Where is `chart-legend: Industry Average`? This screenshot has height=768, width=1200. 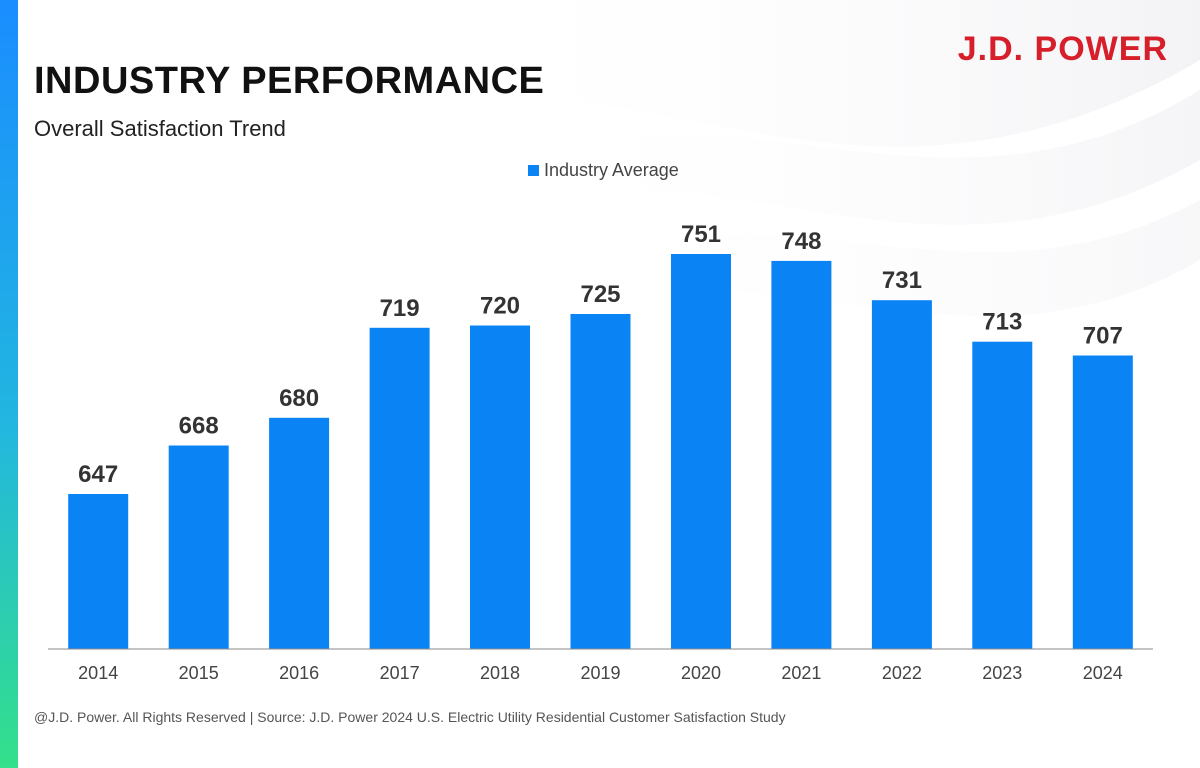 chart-legend: Industry Average is located at coordinates (603, 170).